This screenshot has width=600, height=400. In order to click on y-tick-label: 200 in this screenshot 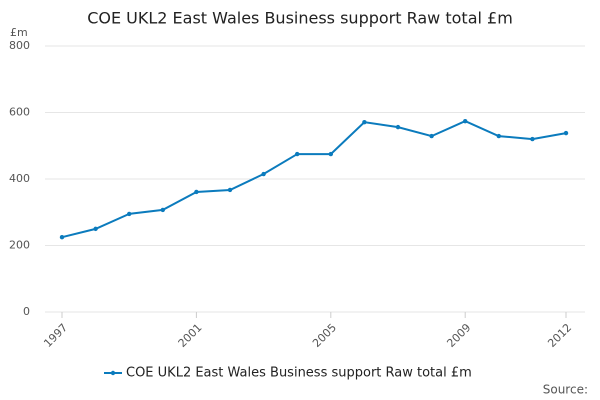, I will do `click(19, 245)`.